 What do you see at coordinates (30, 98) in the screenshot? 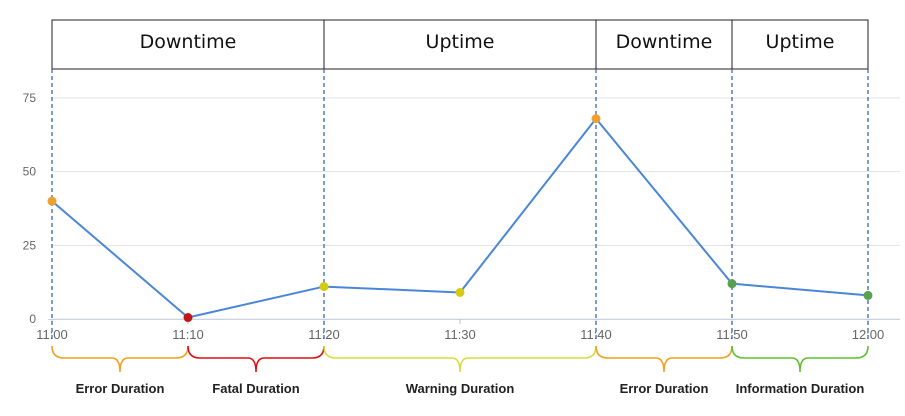
I see `y-tick-label: 75` at bounding box center [30, 98].